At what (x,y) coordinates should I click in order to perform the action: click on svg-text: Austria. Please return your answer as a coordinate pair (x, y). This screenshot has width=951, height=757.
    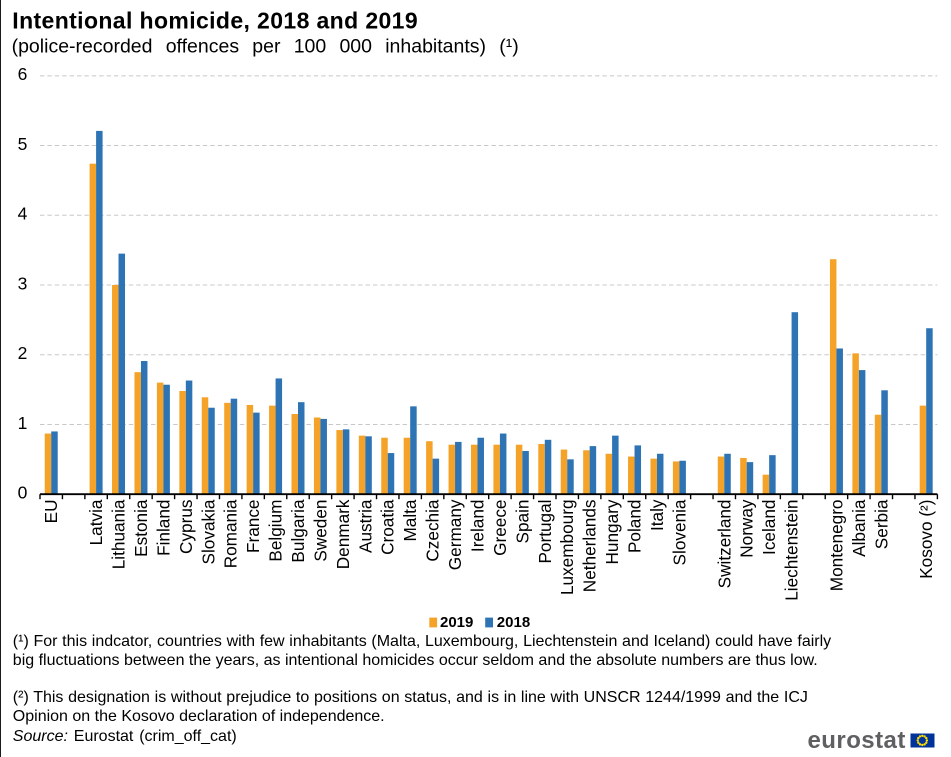
    Looking at the image, I should click on (365, 526).